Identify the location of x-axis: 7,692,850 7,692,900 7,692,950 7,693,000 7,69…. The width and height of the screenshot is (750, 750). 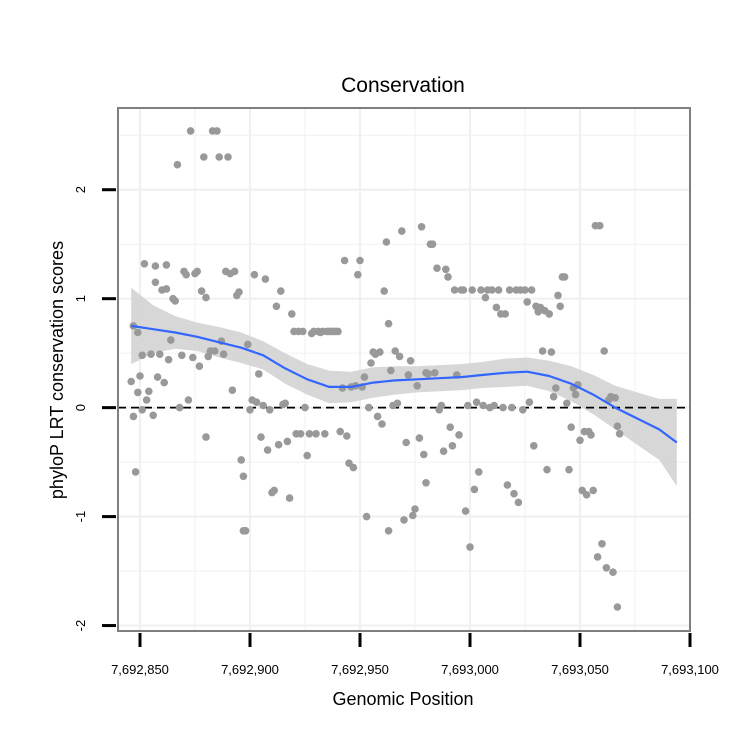
(415, 655).